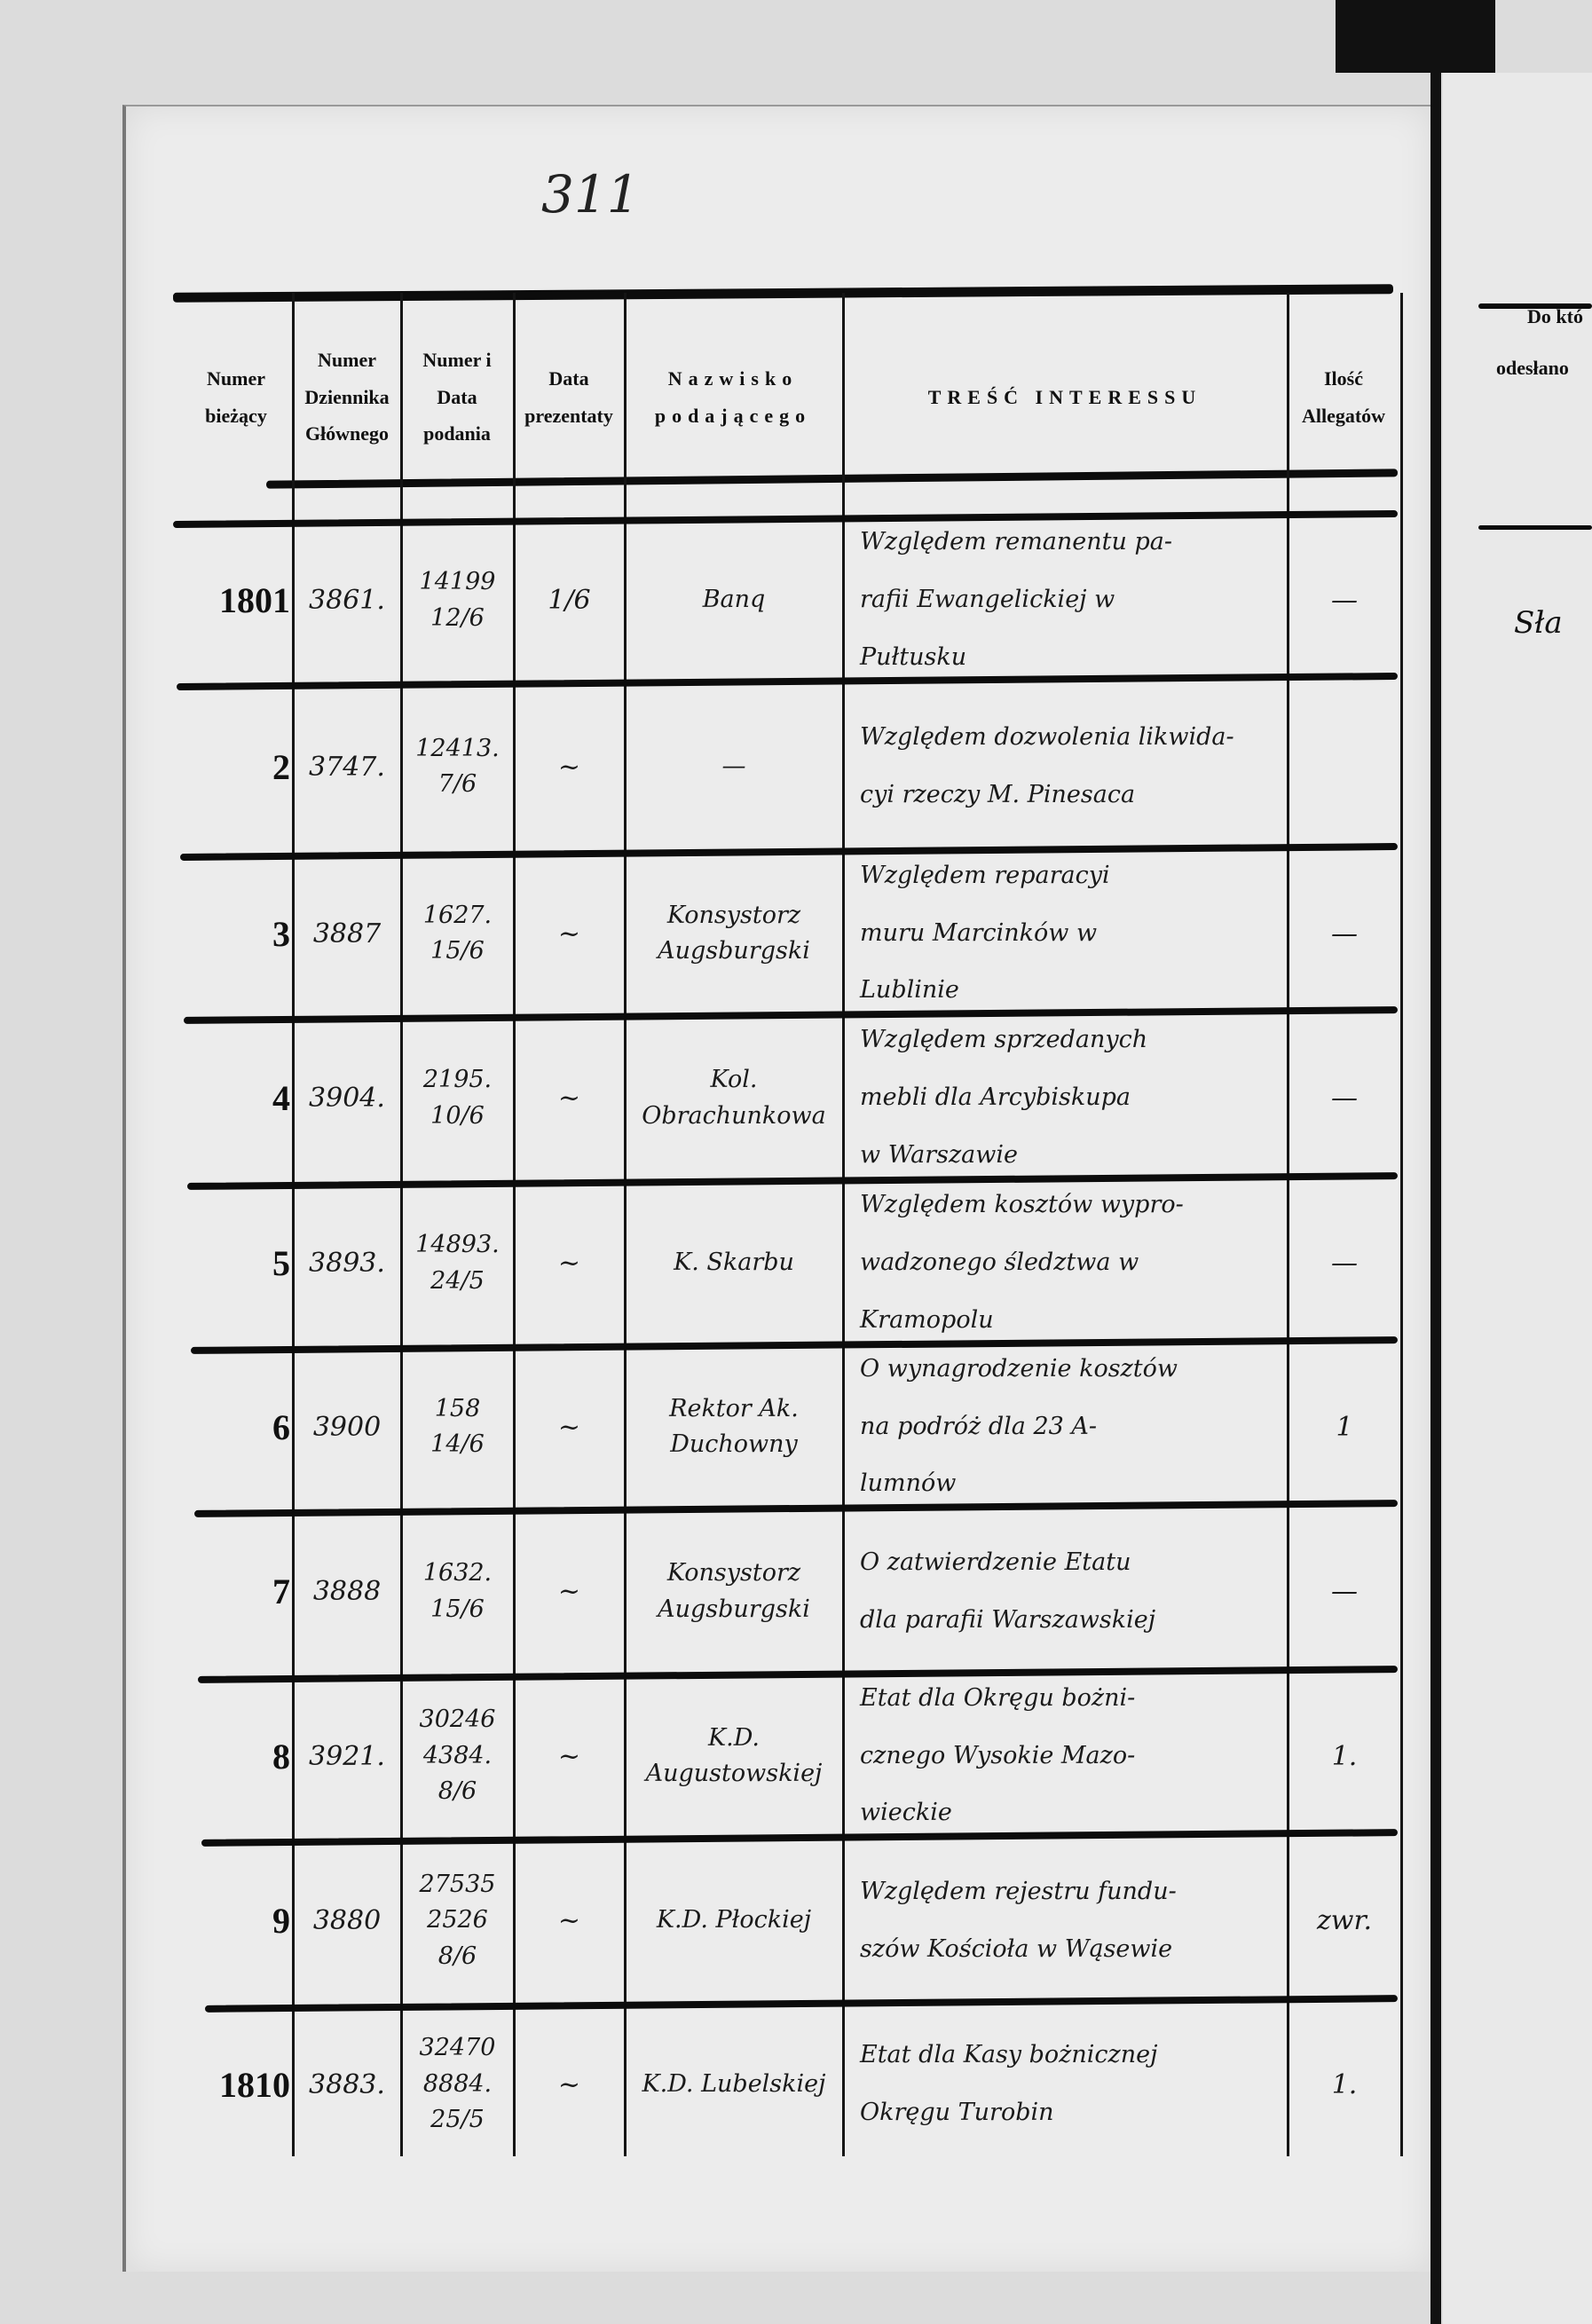 This screenshot has width=1592, height=2324. What do you see at coordinates (458, 581) in the screenshot?
I see `submission-line: 14199` at bounding box center [458, 581].